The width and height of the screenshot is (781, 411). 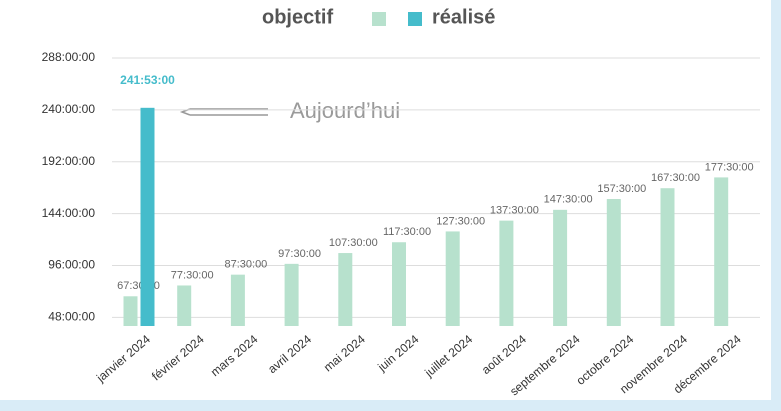 What do you see at coordinates (729, 167) in the screenshot?
I see `value-label: 177:30:00` at bounding box center [729, 167].